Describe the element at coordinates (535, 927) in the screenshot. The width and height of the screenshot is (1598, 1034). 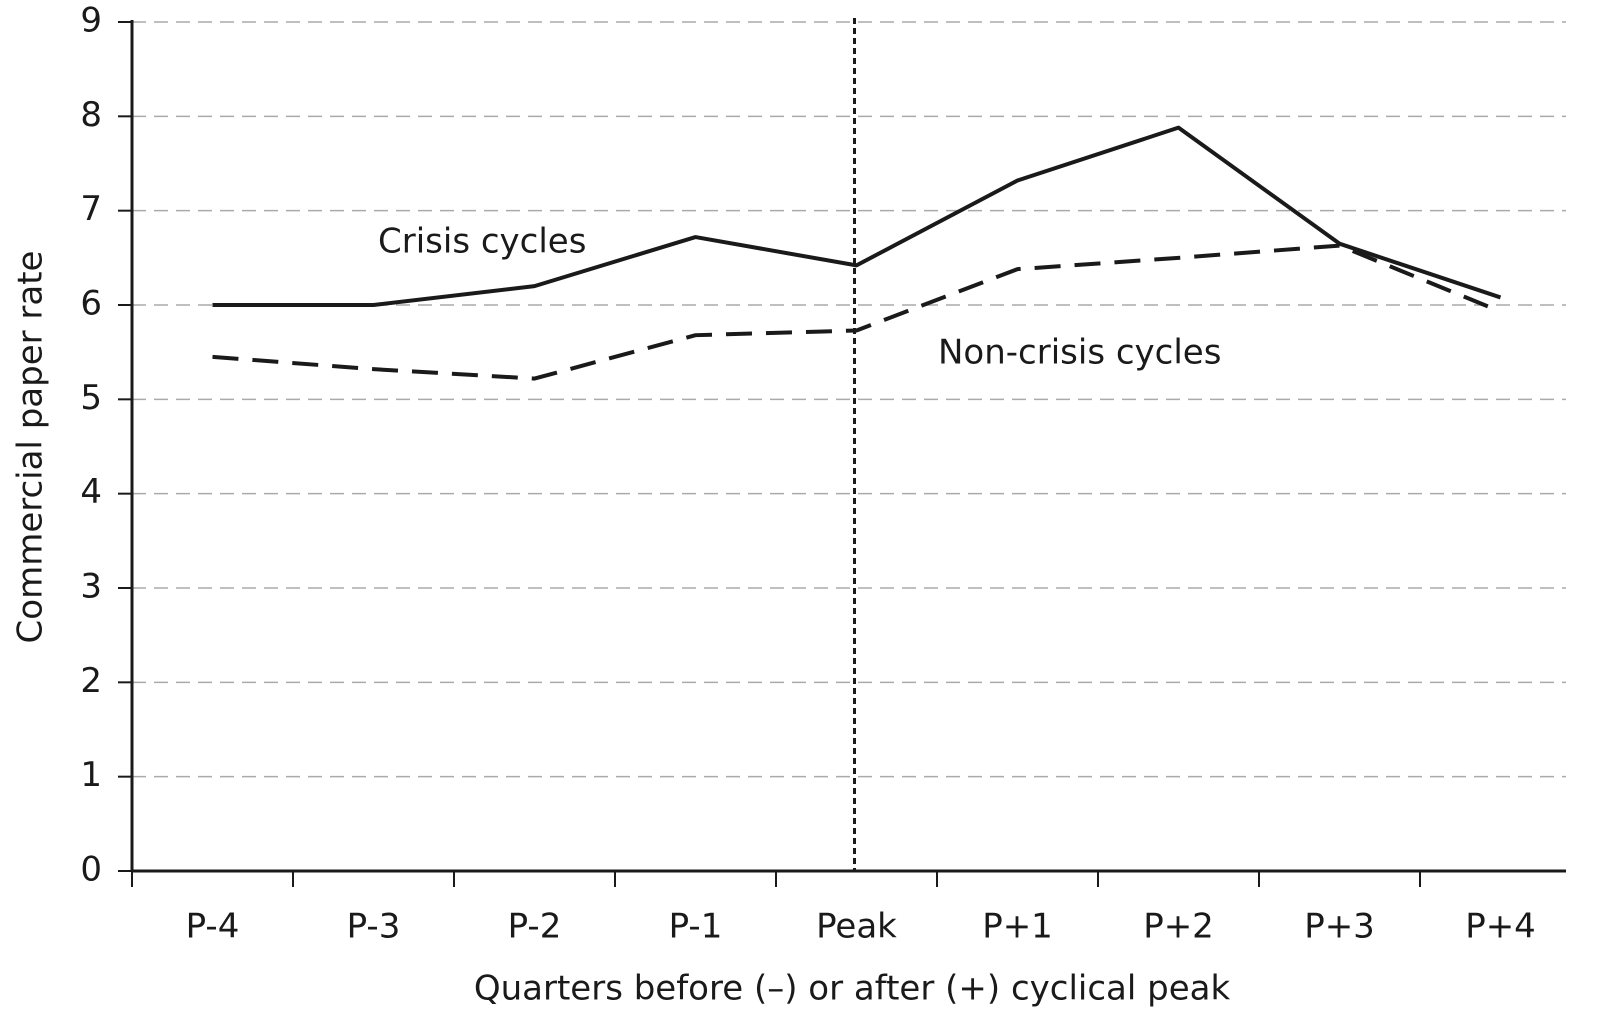
I see `x-tick-label: P-2` at that location.